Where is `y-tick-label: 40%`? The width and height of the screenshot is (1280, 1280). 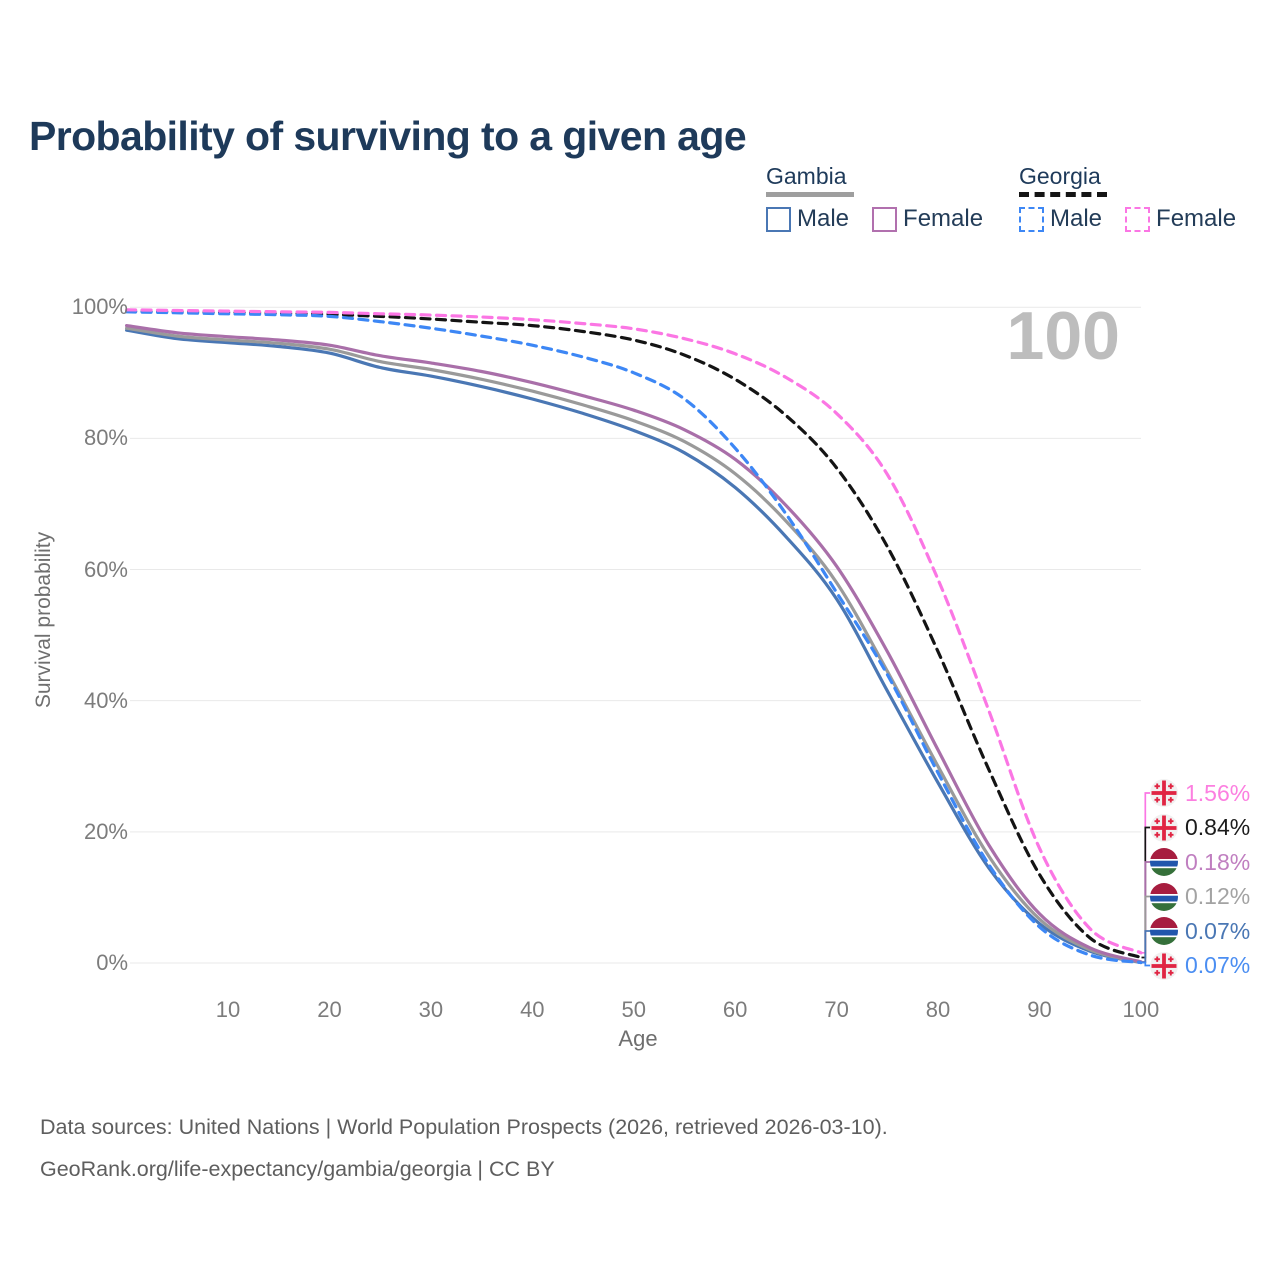
y-tick-label: 40% is located at coordinates (105, 700).